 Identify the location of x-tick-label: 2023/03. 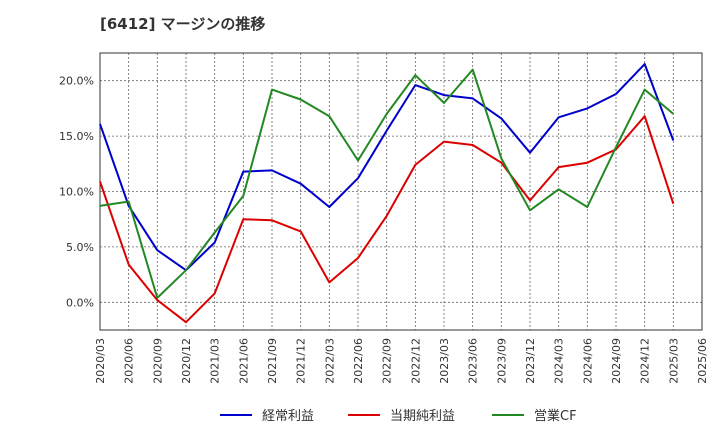
(444, 361).